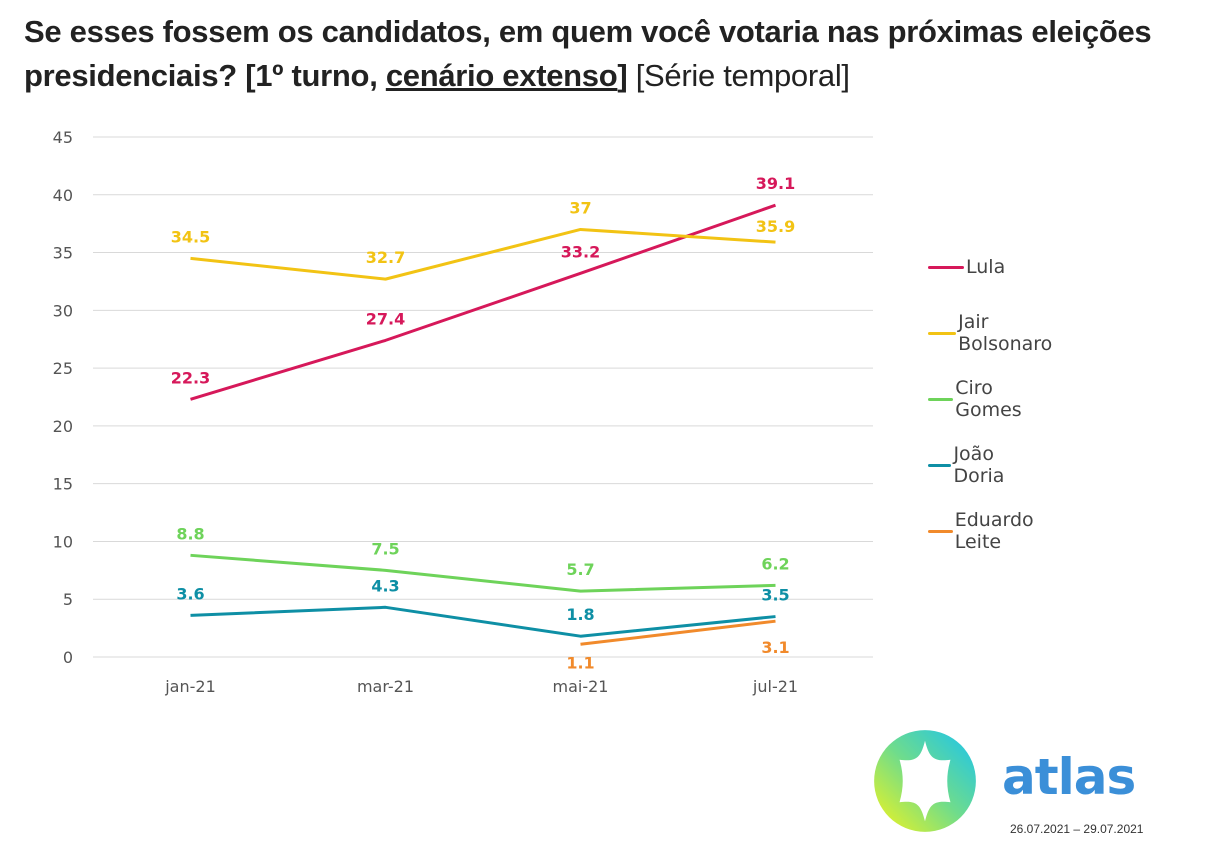 The width and height of the screenshot is (1226, 850). What do you see at coordinates (190, 593) in the screenshot?
I see `data-label: 3.6` at bounding box center [190, 593].